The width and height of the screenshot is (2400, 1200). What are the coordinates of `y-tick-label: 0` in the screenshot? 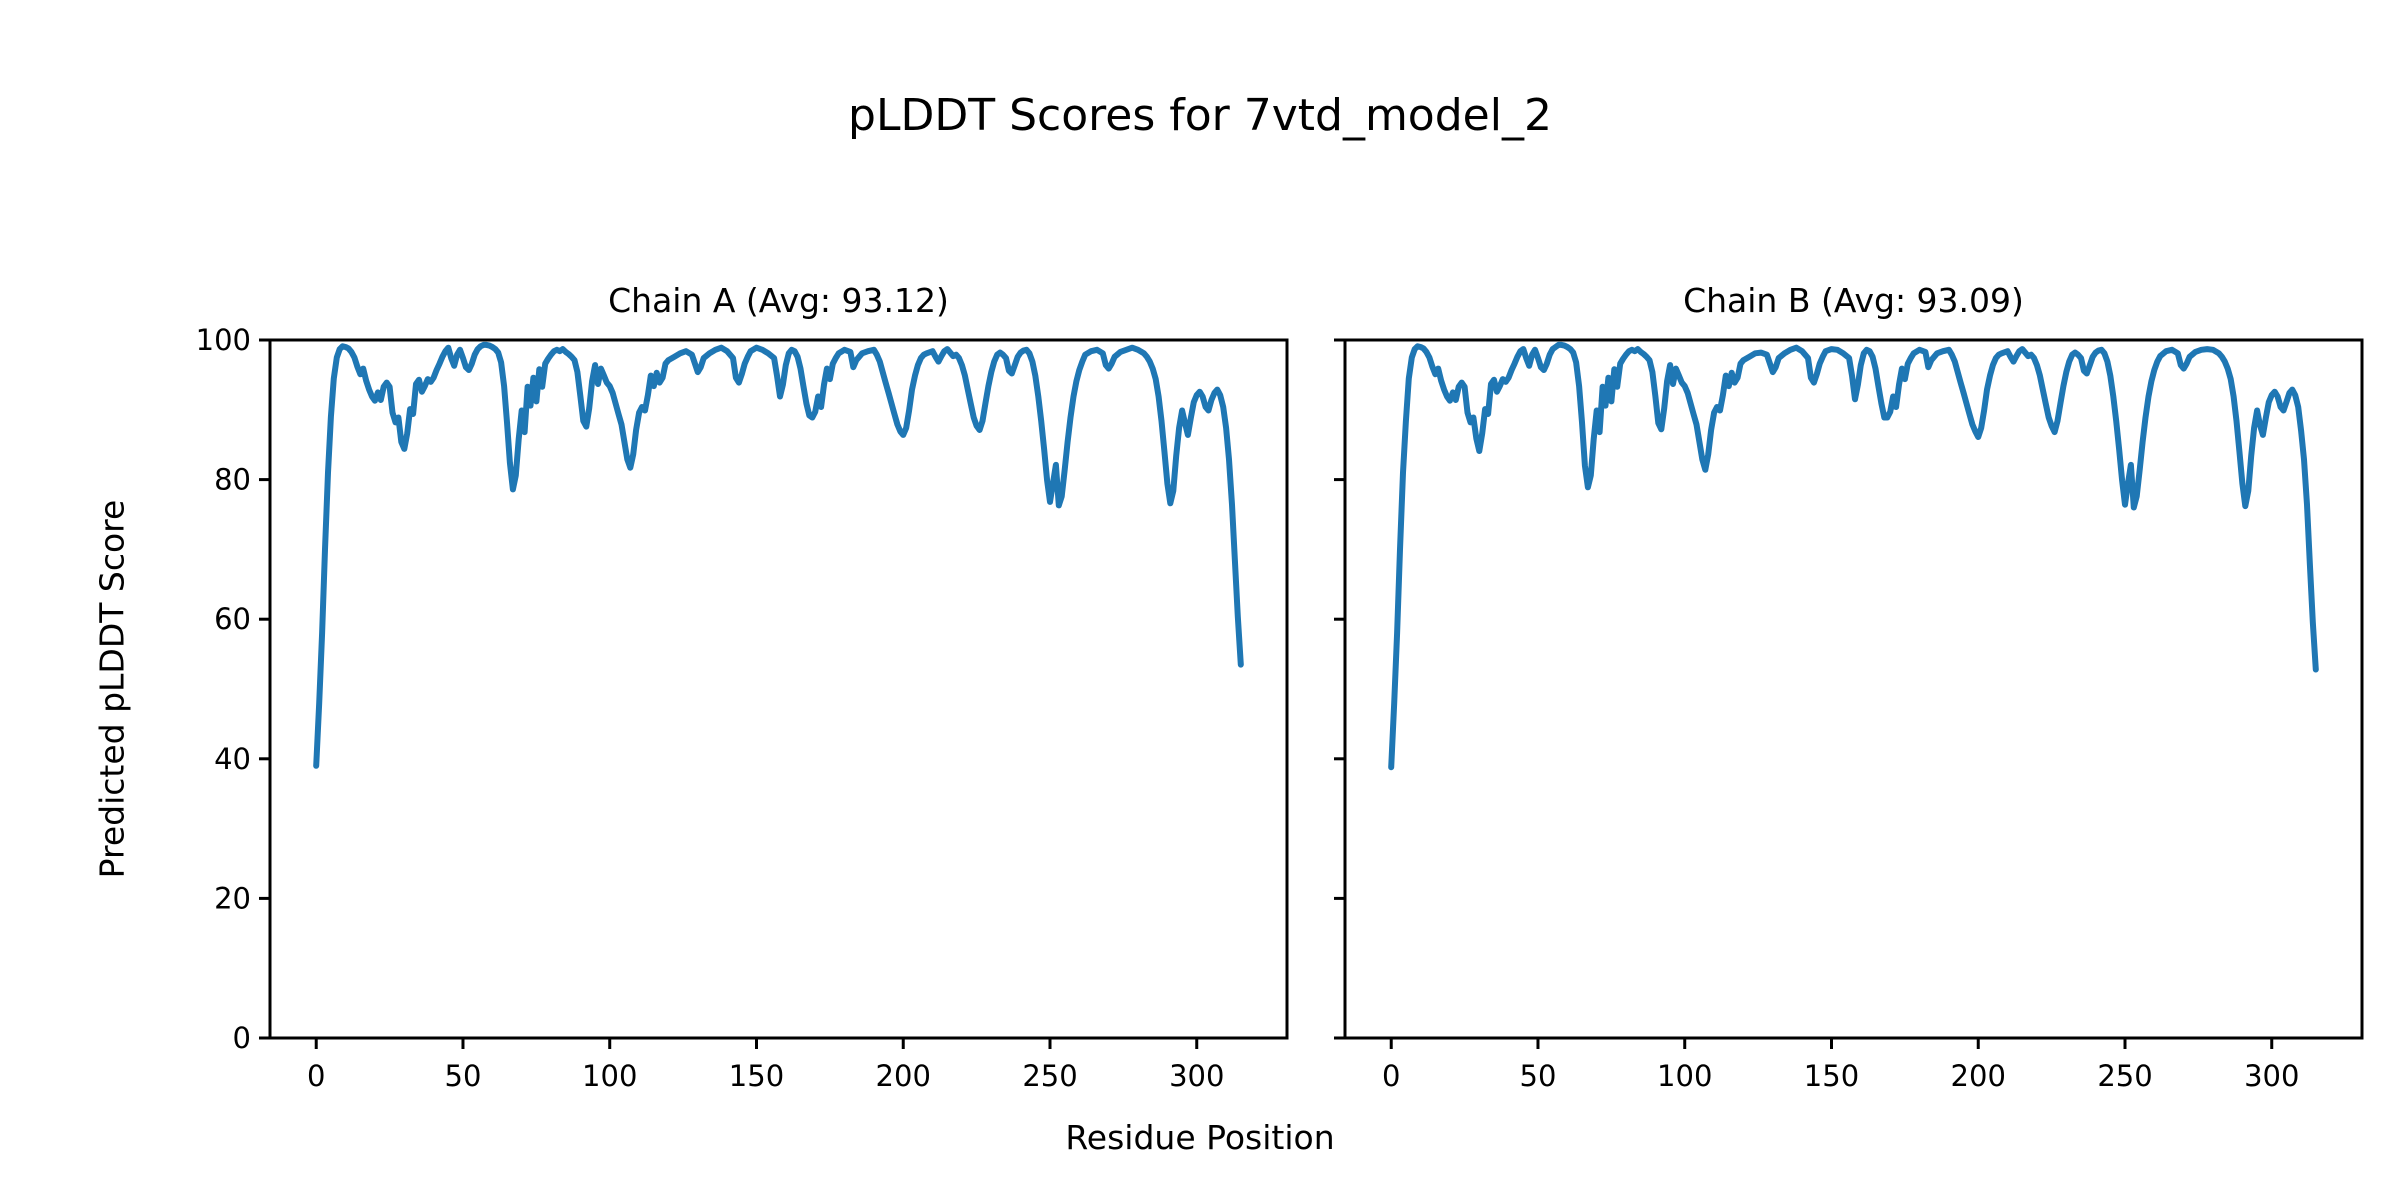 It's located at (242, 1038).